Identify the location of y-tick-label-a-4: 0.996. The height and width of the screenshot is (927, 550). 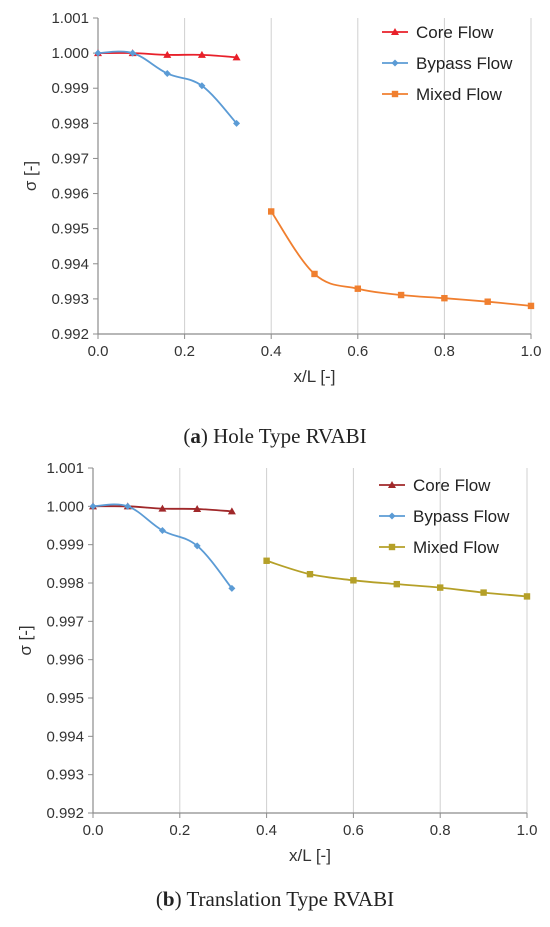
(70, 194).